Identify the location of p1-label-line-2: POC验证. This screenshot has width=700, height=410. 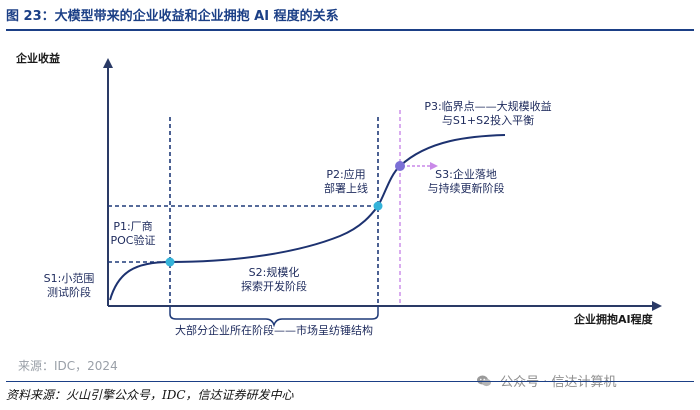
(133, 240).